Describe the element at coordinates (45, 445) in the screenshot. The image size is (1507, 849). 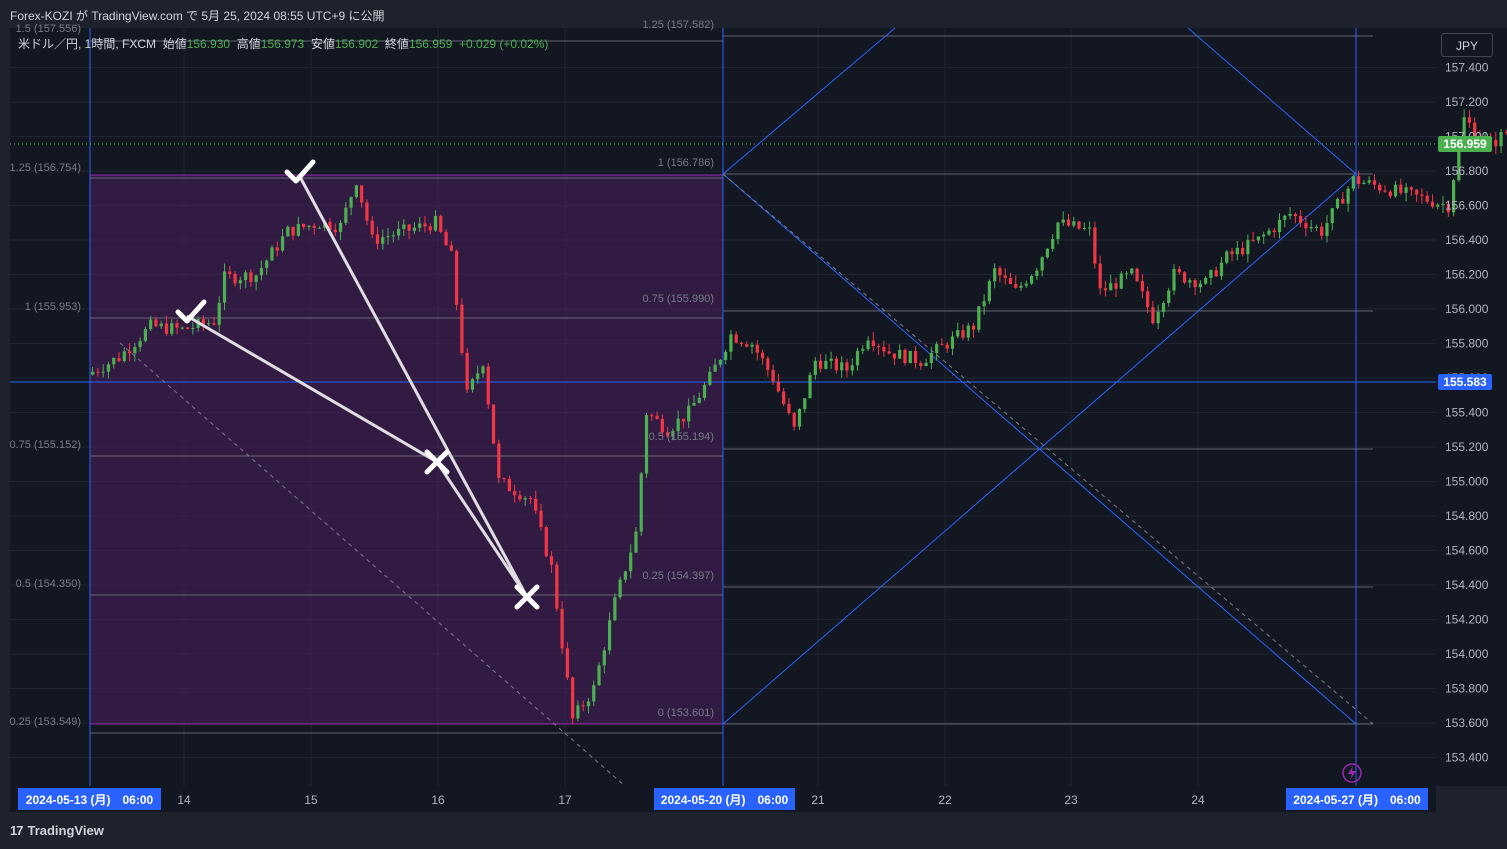
I see `fib-label-left: 0.75 (155.152)` at that location.